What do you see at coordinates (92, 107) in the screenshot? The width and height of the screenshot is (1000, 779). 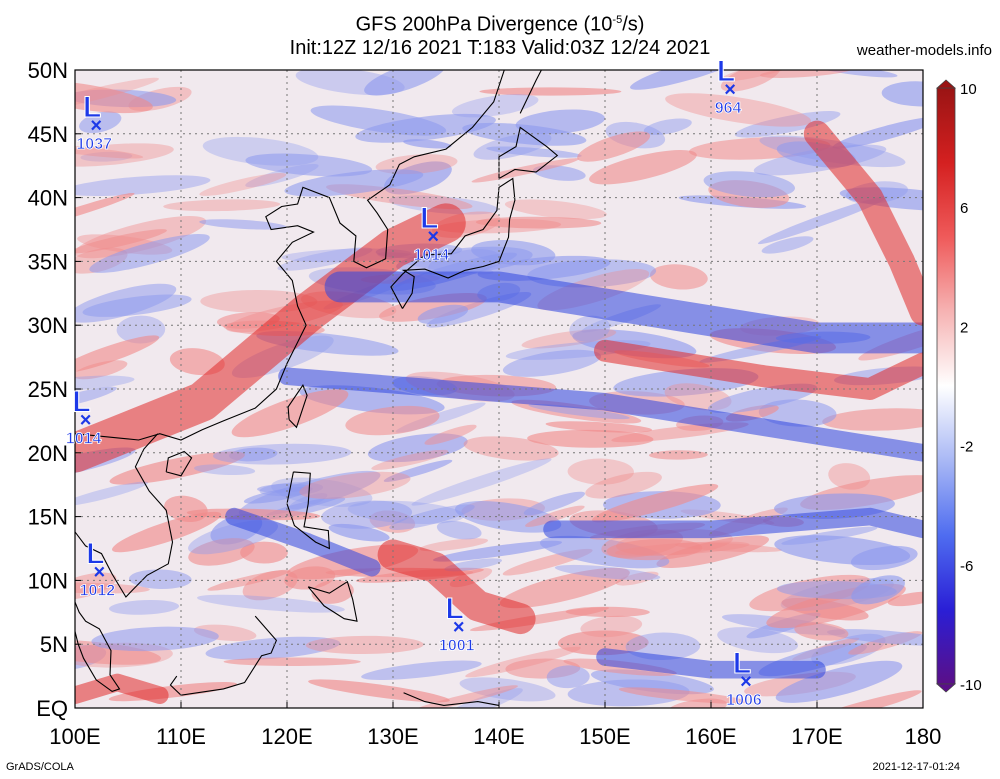 I see `low-letter: L` at bounding box center [92, 107].